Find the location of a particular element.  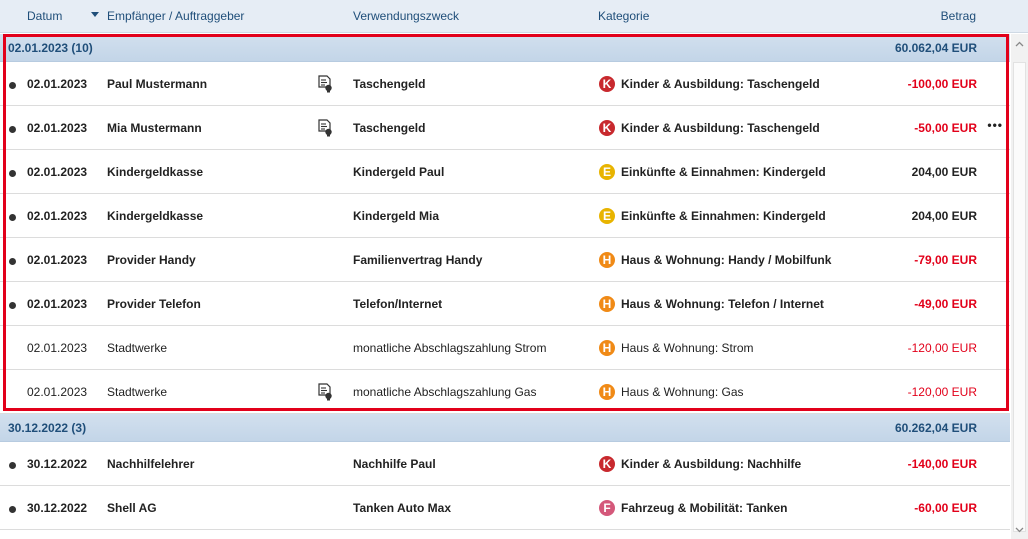

sort-descending-icon is located at coordinates (95, 14).